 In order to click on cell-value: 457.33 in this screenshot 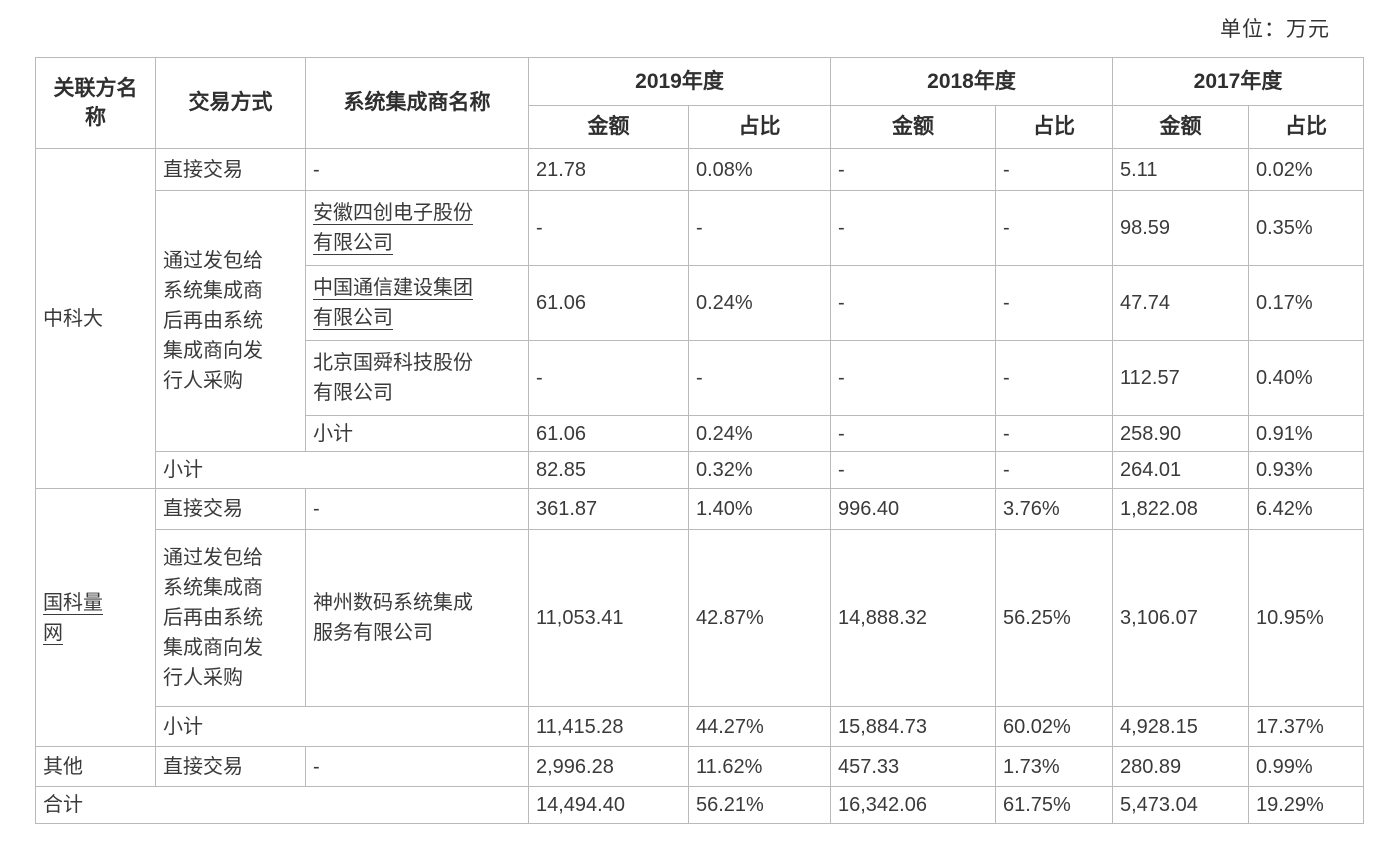, I will do `click(913, 766)`.